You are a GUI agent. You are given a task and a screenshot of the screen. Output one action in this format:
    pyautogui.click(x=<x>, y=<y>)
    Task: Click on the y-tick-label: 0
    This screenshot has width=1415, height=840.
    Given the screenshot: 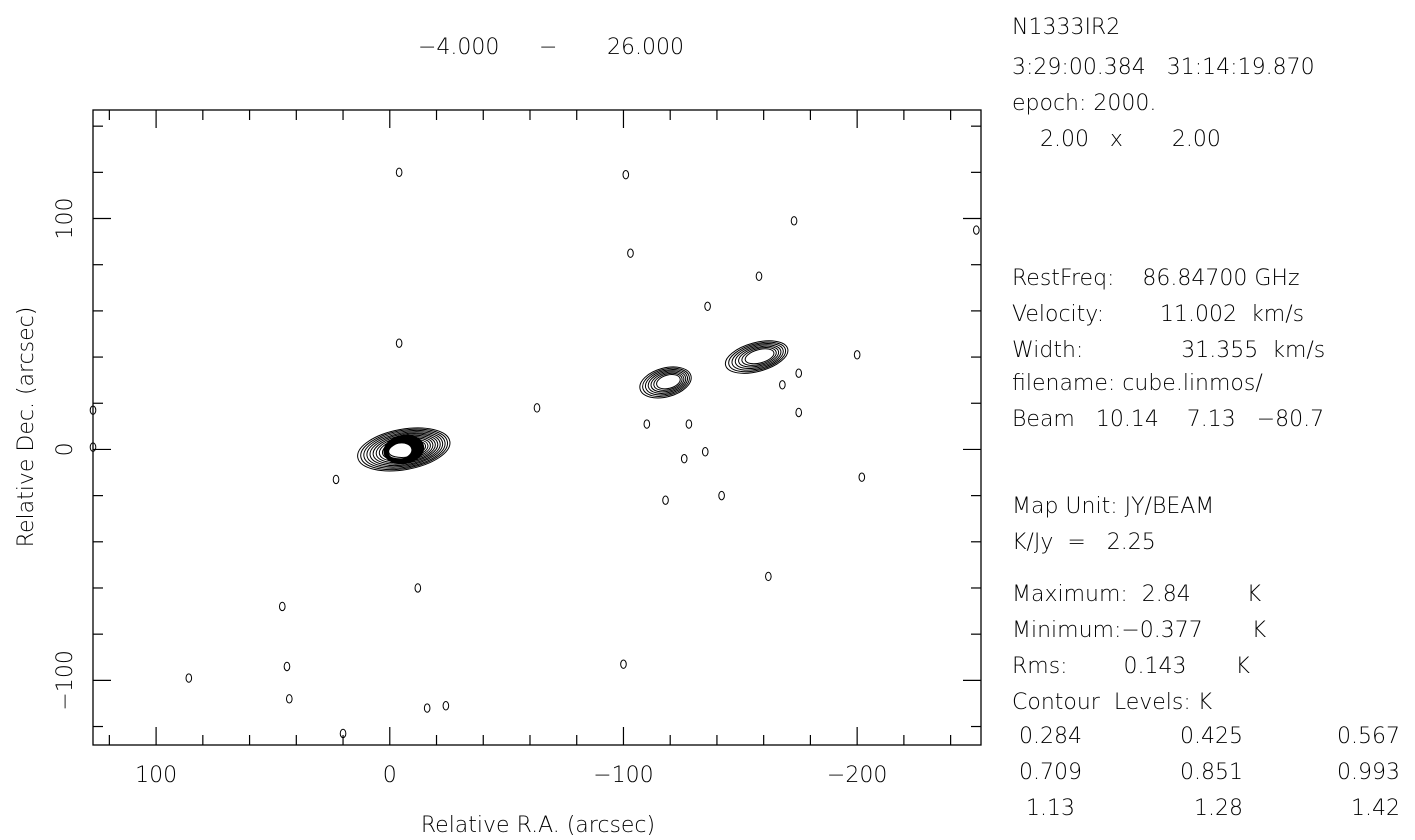 What is the action you would take?
    pyautogui.click(x=65, y=449)
    